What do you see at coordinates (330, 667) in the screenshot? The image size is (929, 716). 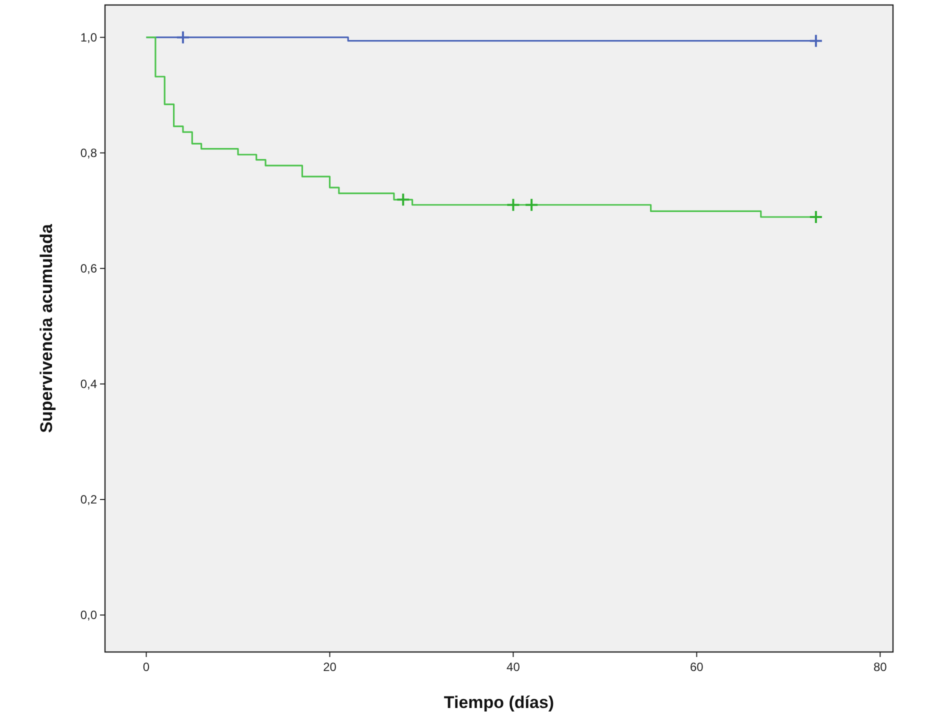 I see `x-tick-label: 20` at bounding box center [330, 667].